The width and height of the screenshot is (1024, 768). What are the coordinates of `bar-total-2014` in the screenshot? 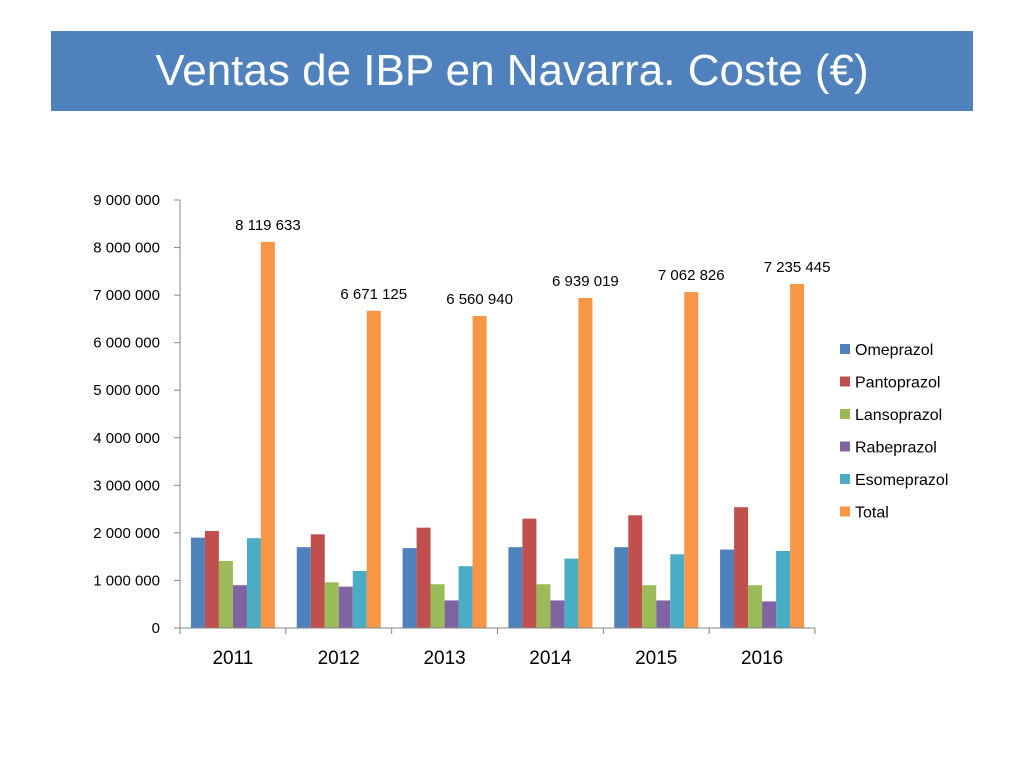 It's located at (585, 463).